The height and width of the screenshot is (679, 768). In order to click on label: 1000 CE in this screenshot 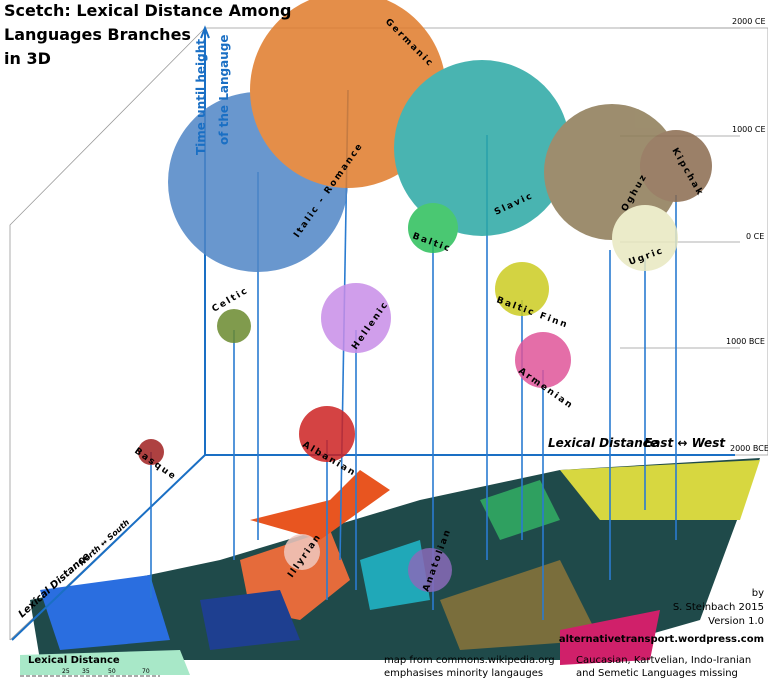, I will do `click(749, 129)`.